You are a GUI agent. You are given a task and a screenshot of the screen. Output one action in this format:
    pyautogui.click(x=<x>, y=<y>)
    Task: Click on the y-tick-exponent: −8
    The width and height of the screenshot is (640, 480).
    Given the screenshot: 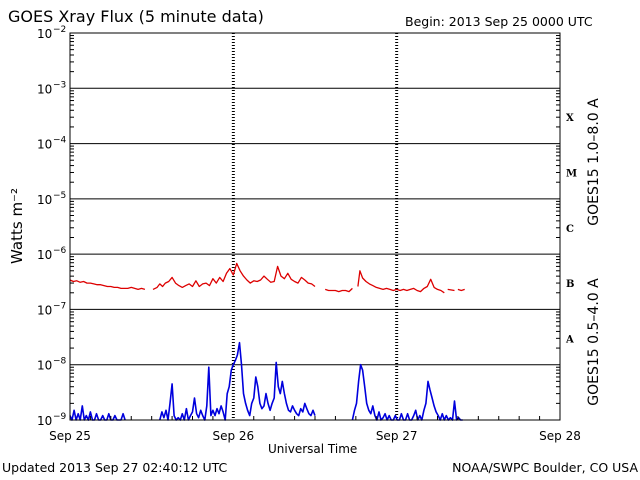 What is the action you would take?
    pyautogui.click(x=60, y=362)
    